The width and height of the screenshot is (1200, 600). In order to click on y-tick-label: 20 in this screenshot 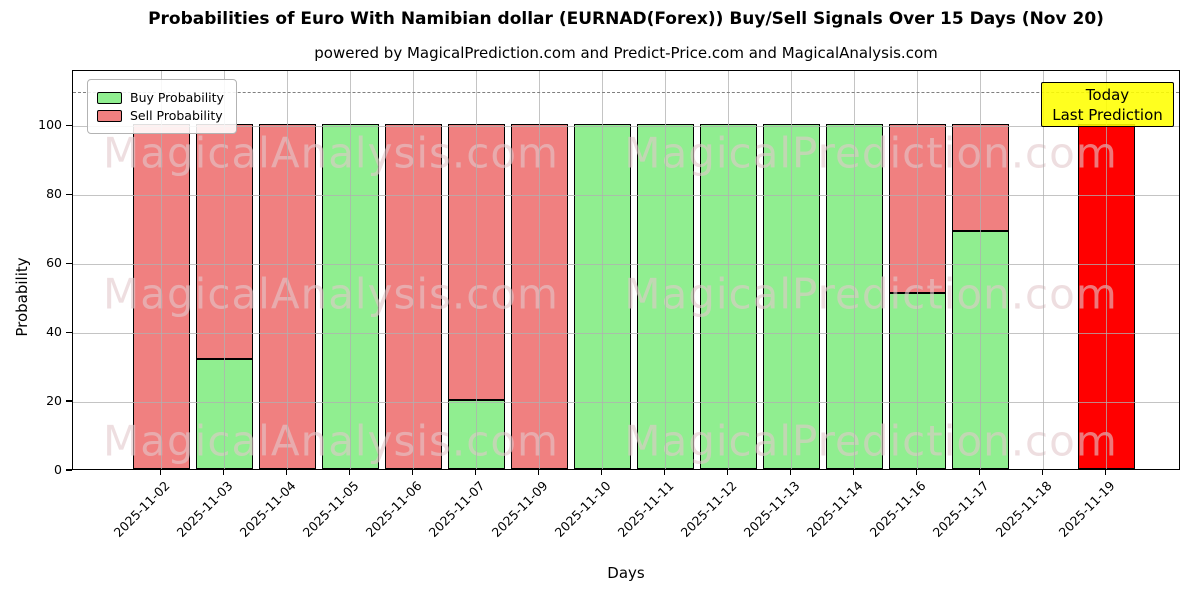, I will do `click(54, 400)`.